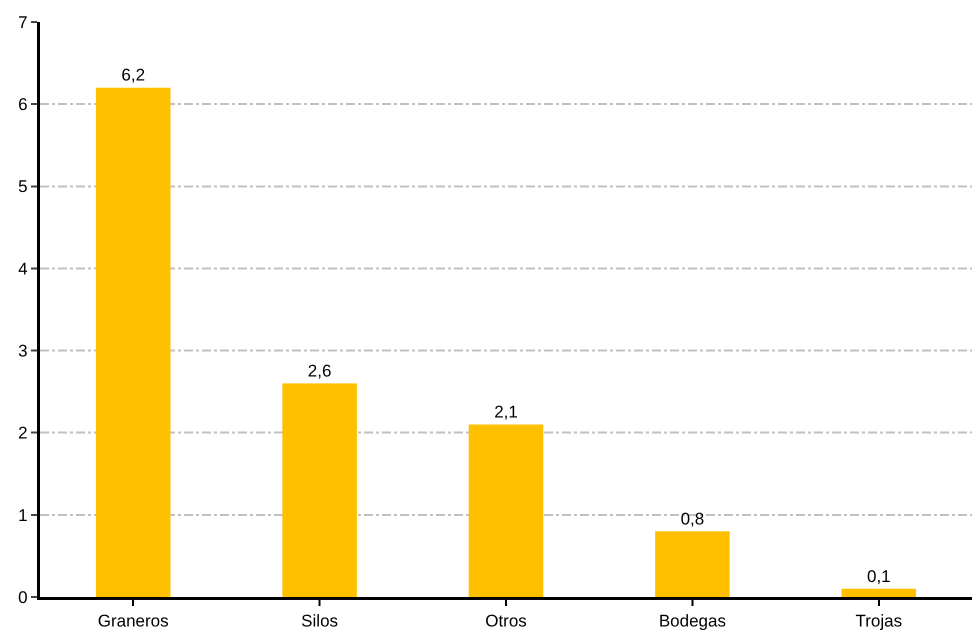  Describe the element at coordinates (23, 22) in the screenshot. I see `y-tick-label: 7` at that location.